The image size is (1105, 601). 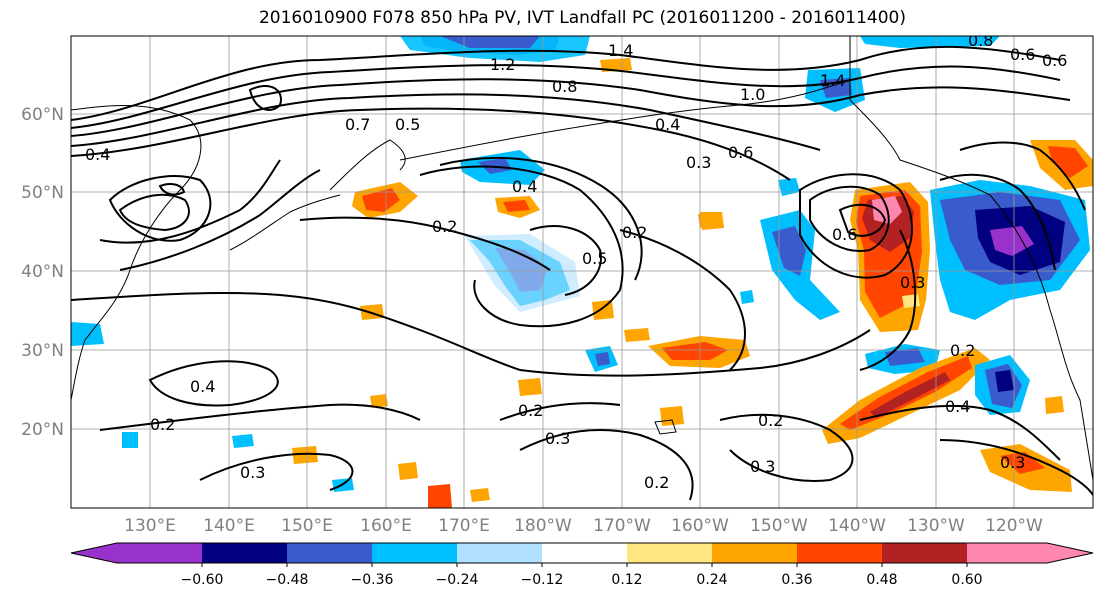 I want to click on shade-cyan-sw1, so click(x=87, y=334).